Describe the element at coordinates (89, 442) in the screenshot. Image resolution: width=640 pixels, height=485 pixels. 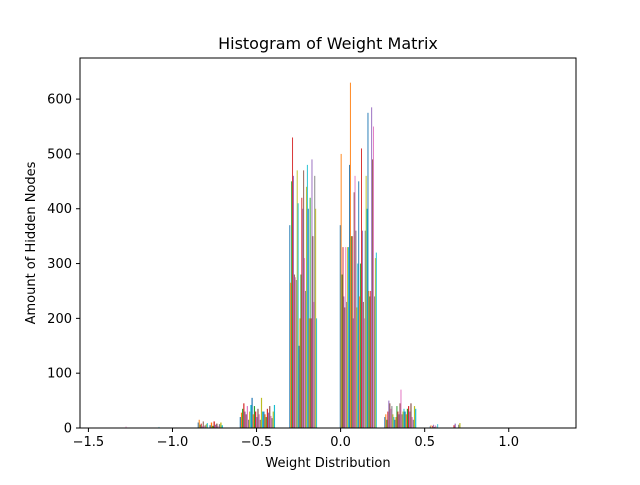
I see `x-tick-label: −1.5` at that location.